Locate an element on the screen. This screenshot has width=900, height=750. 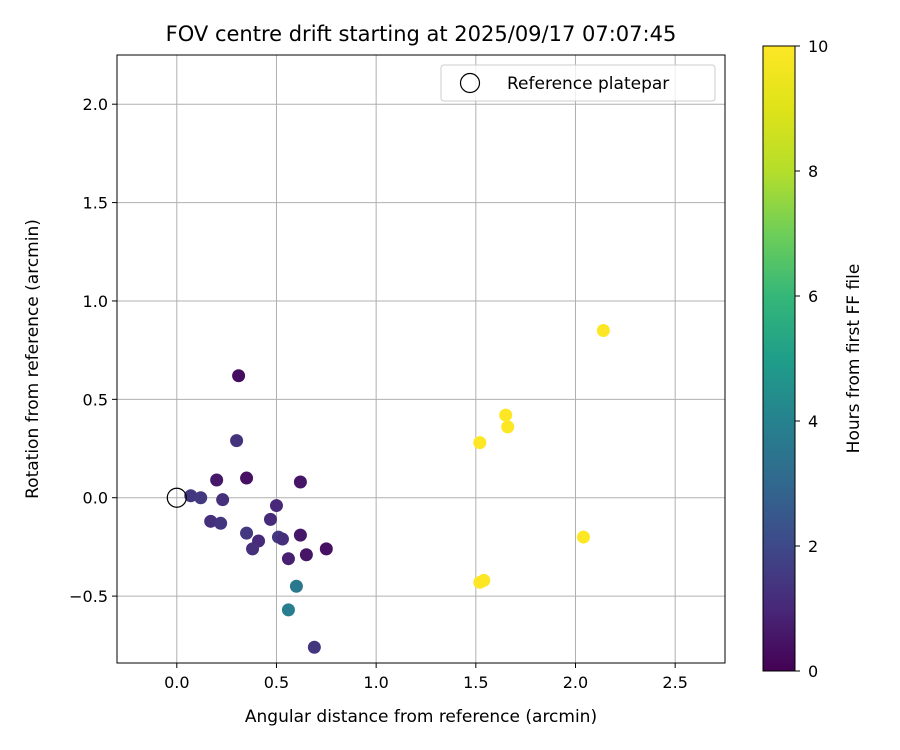
colorbar-tick-label: 8 is located at coordinates (813, 171).